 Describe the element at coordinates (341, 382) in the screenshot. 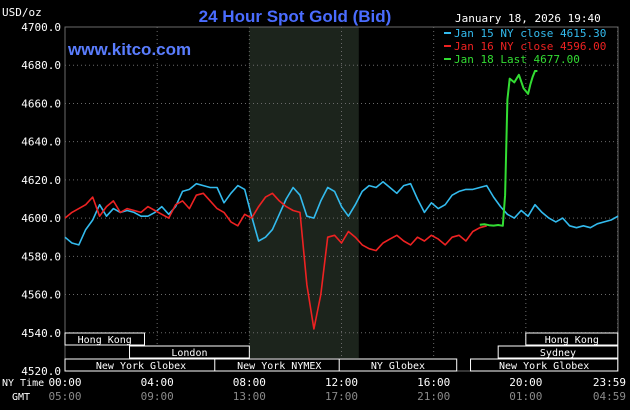

I see `x-tick-ny: 12:00` at that location.